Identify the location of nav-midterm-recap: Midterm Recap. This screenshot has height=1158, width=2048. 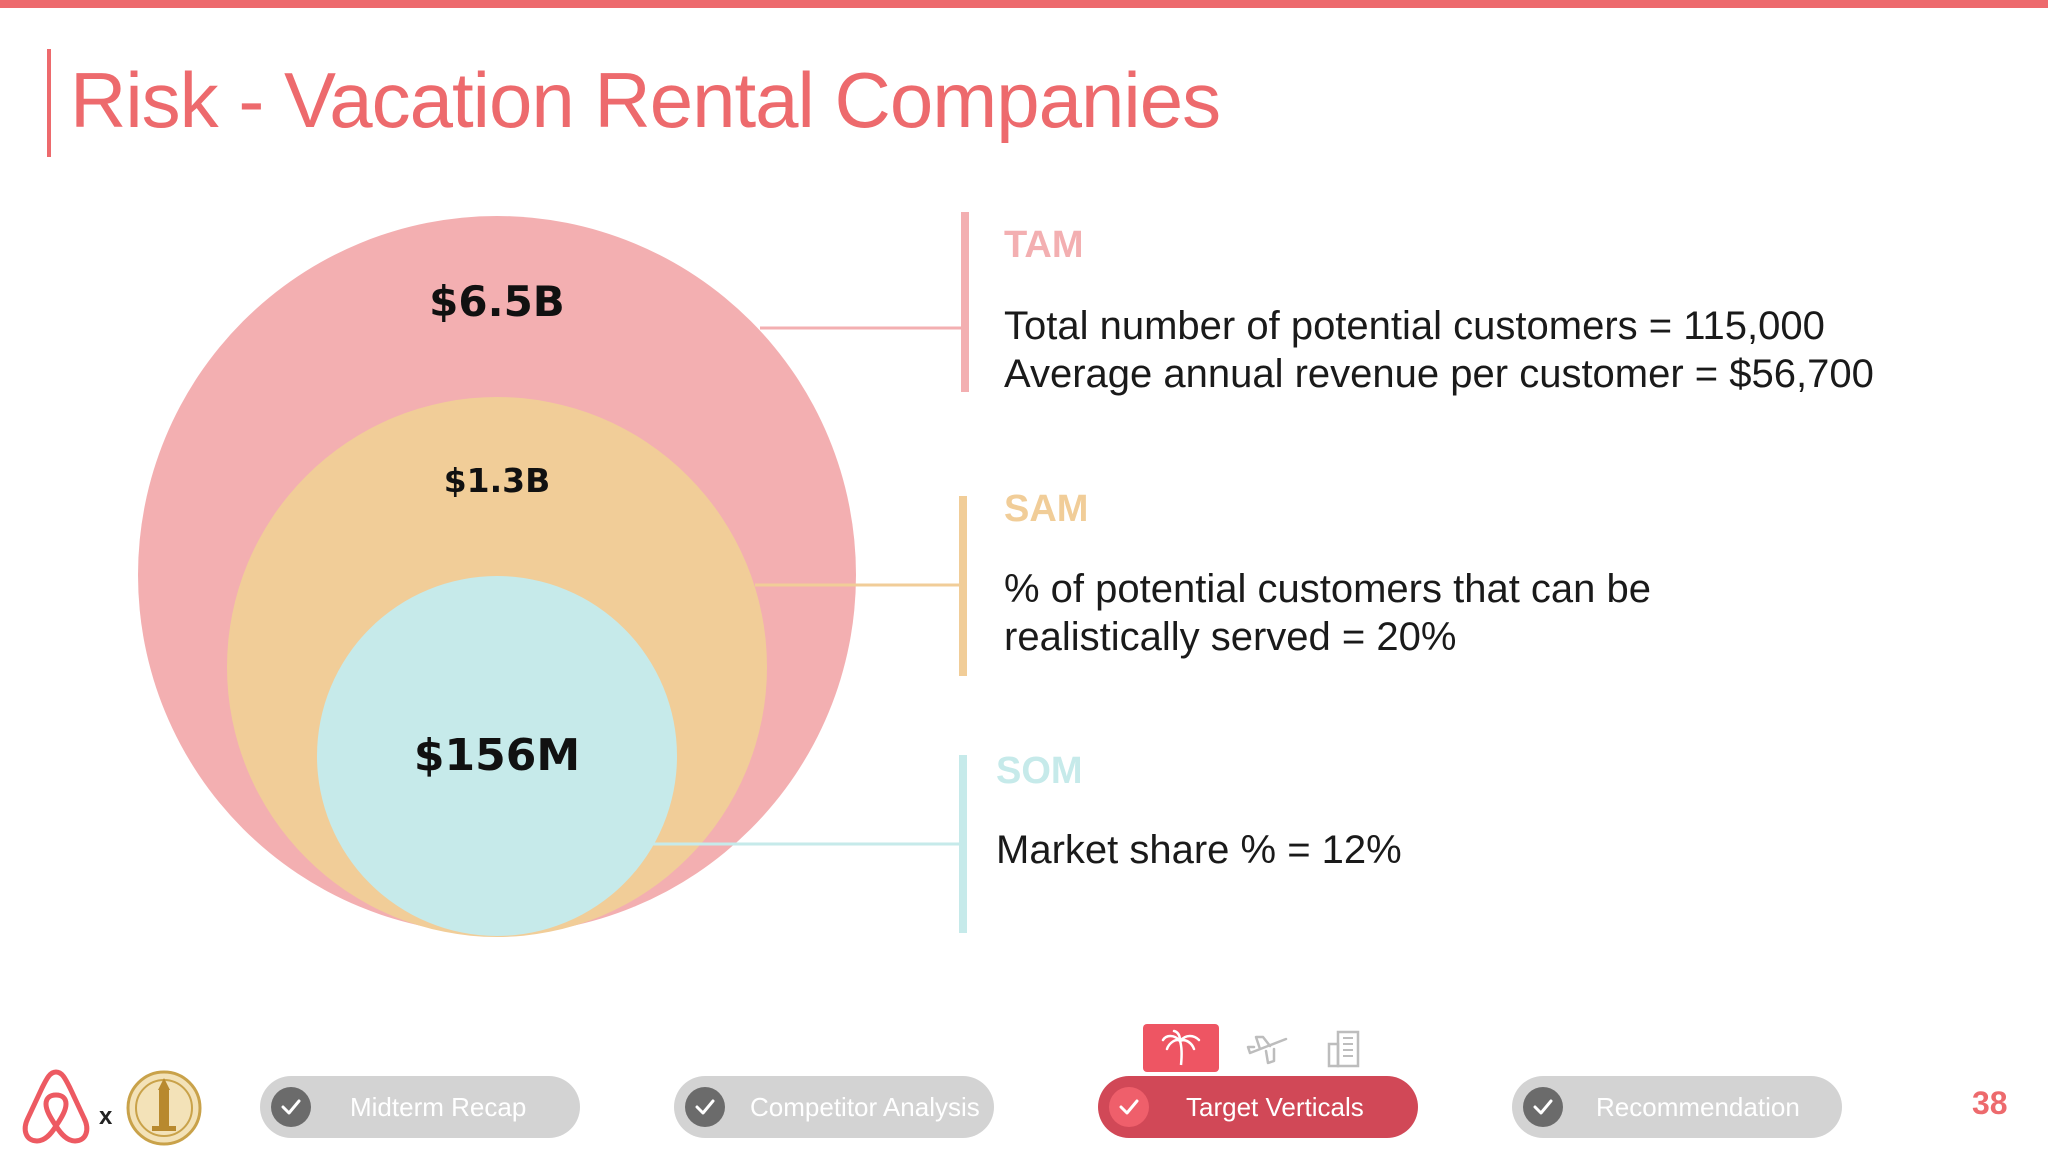
(420, 1107).